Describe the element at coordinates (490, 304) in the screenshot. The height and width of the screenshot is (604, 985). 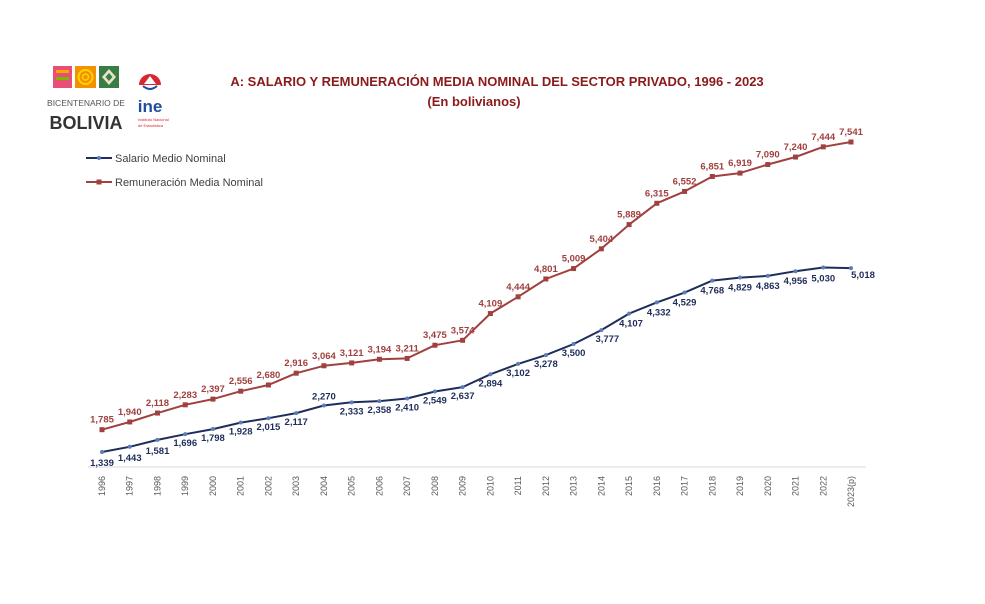
I see `data-label-remuneracion: 4,109` at that location.